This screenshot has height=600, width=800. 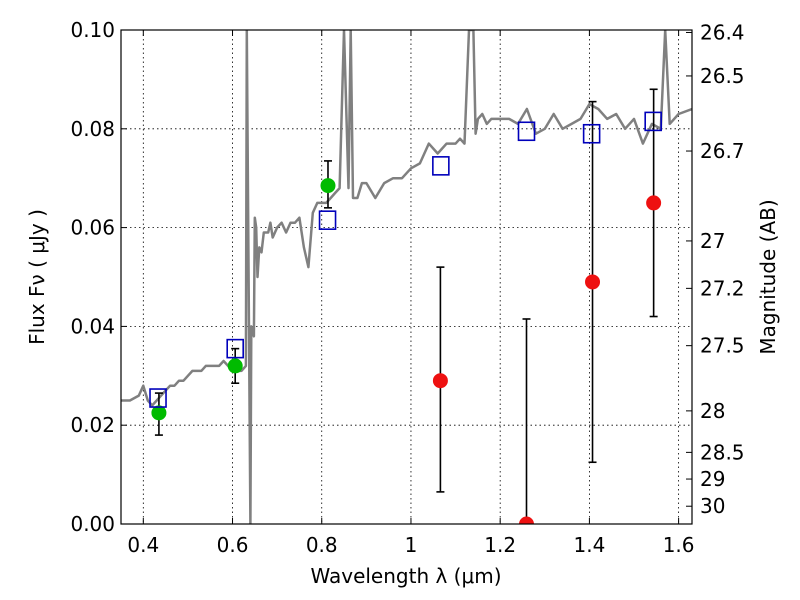 I want to click on y-axis-title: Flux Fν ( μJy ), so click(x=37, y=277).